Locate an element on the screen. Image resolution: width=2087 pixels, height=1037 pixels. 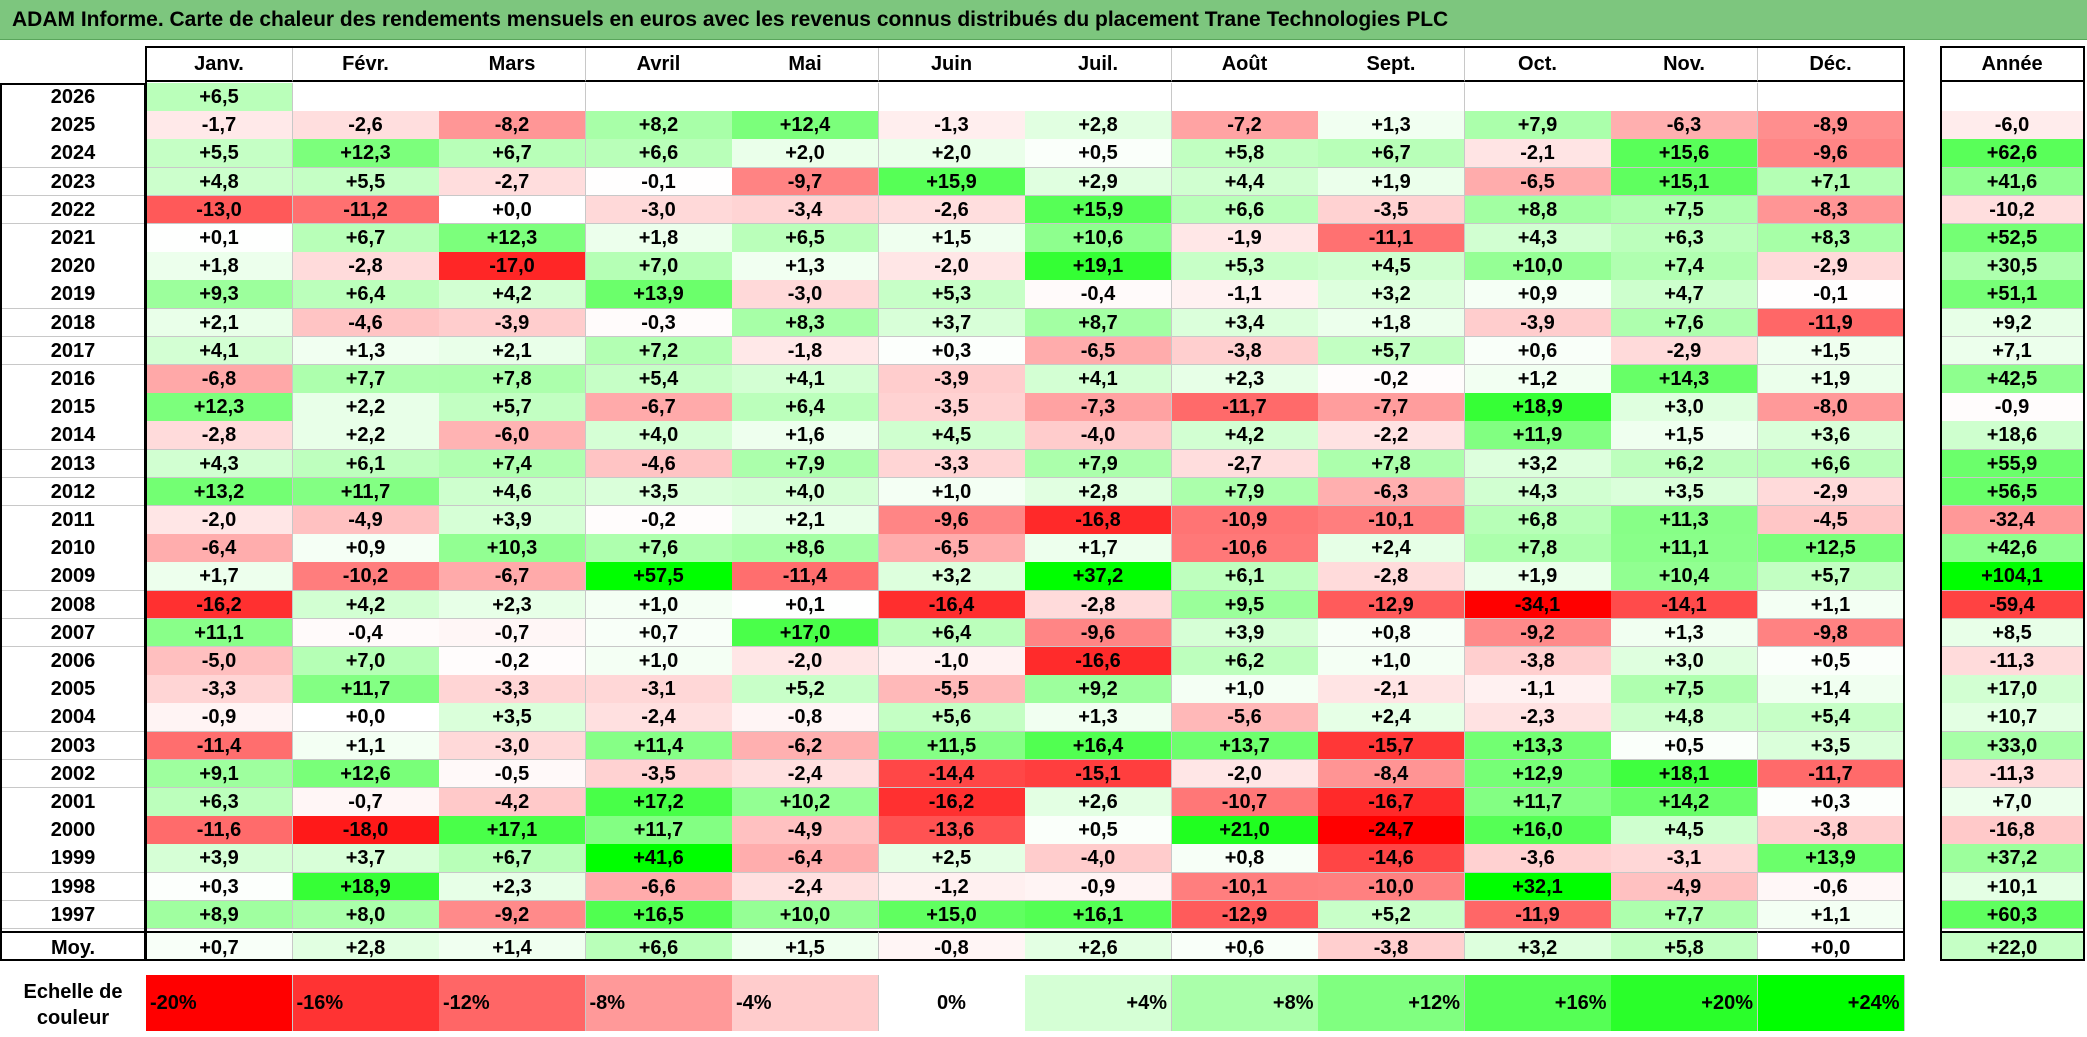
heatmap-cell: +2,2 is located at coordinates (366, 436).